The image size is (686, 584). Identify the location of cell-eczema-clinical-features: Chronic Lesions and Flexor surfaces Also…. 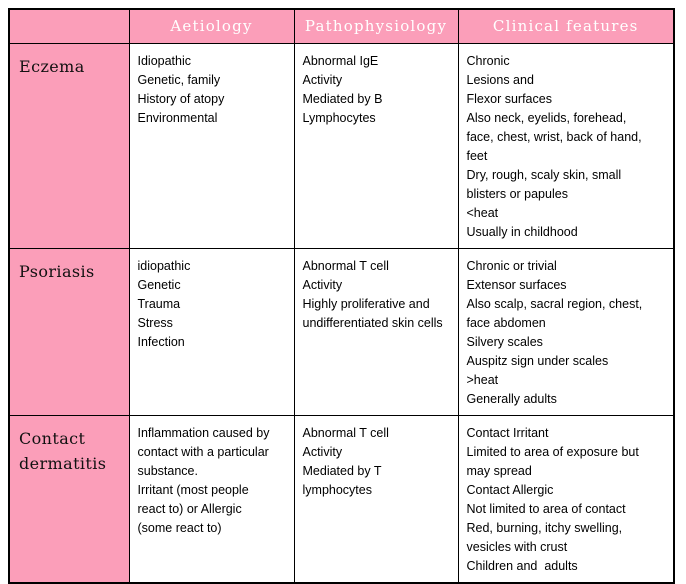
(566, 145).